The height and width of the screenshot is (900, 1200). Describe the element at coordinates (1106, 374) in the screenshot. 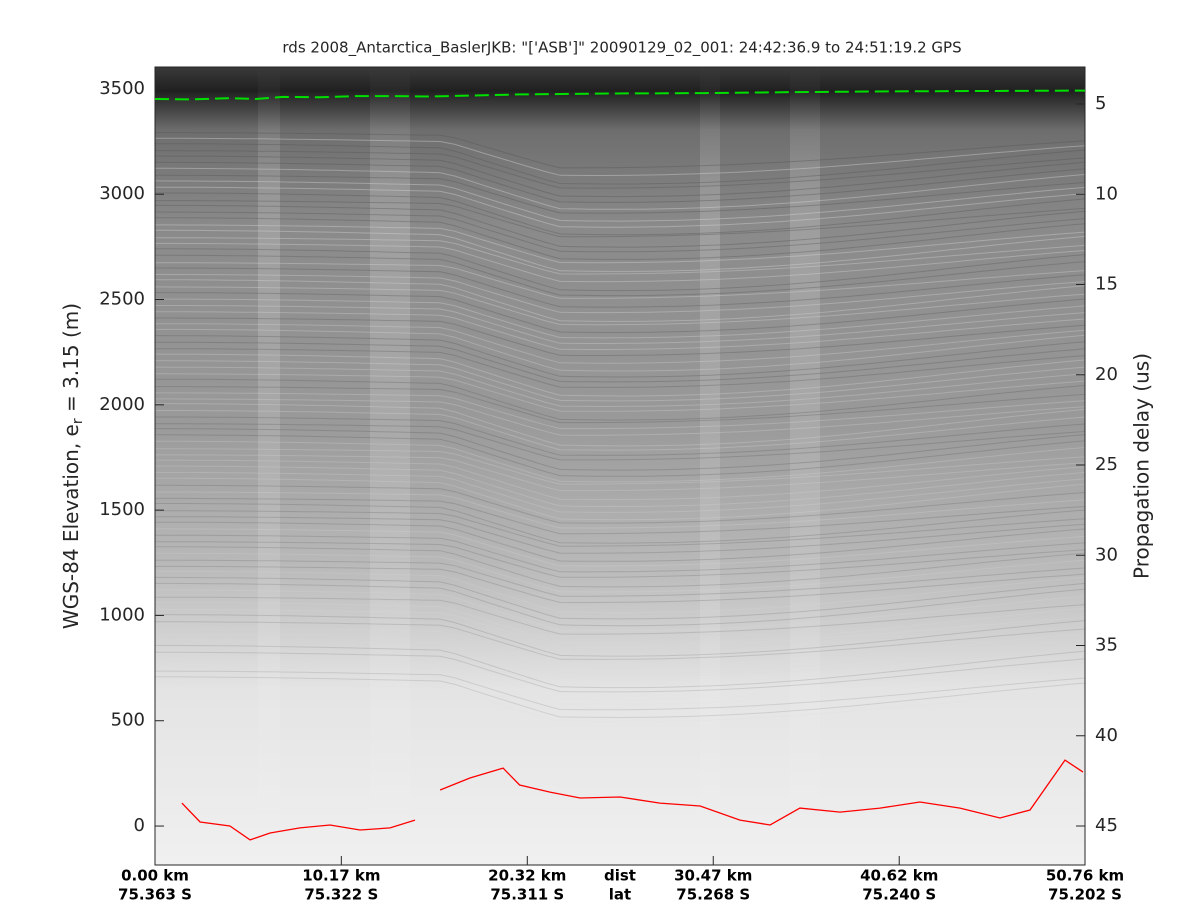

I see `y2-tick-label: 20` at that location.